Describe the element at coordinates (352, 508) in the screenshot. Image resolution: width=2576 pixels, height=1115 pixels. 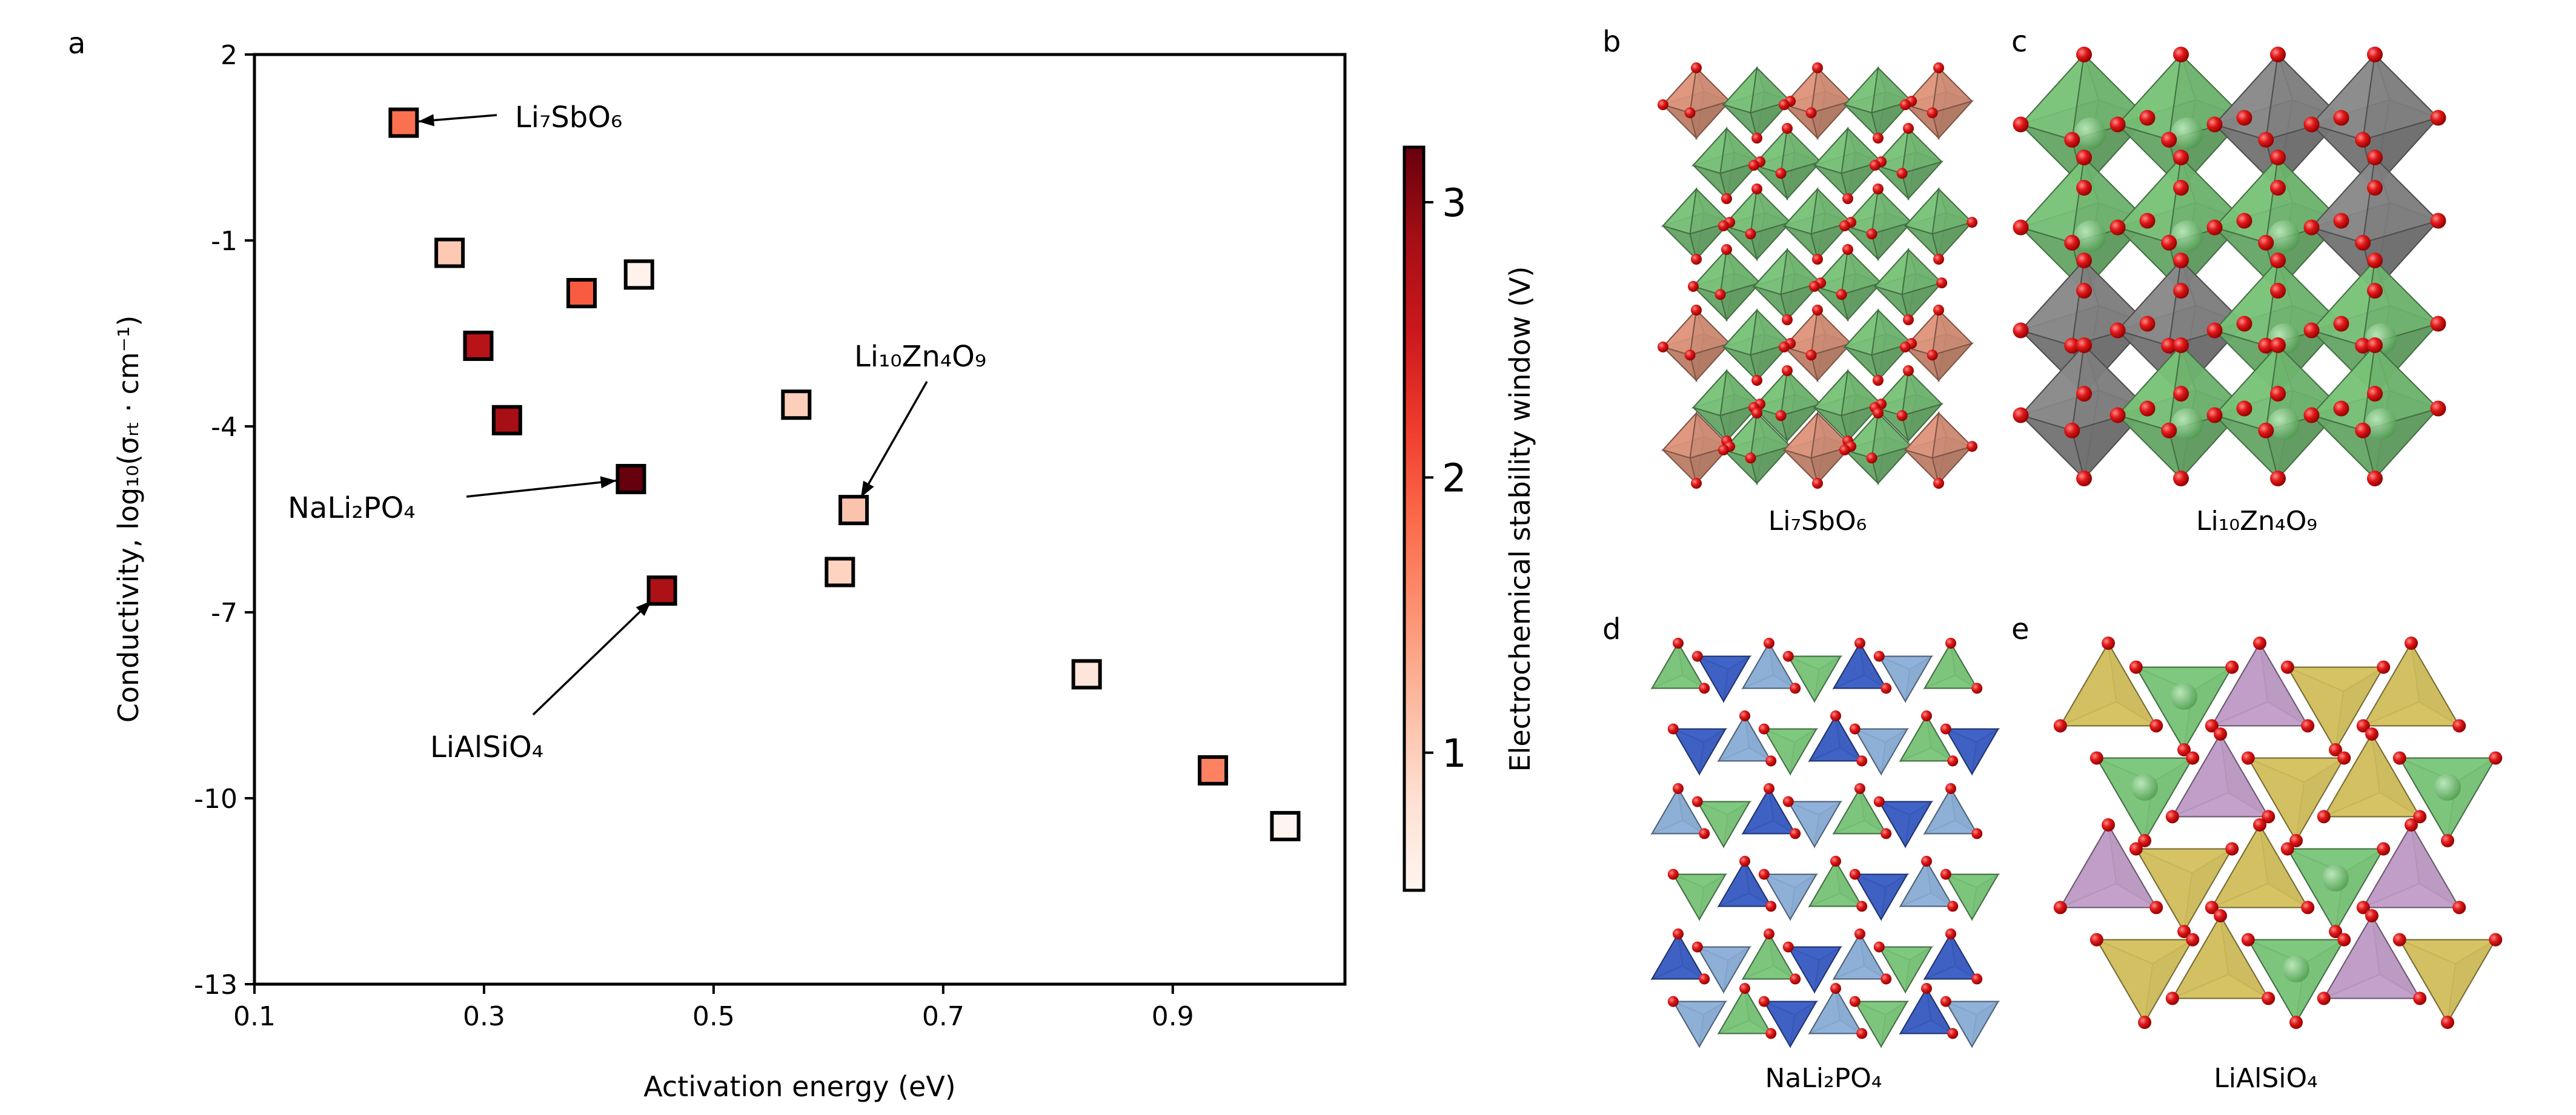
I see `annotation-label: NaLi₂PO₄` at that location.